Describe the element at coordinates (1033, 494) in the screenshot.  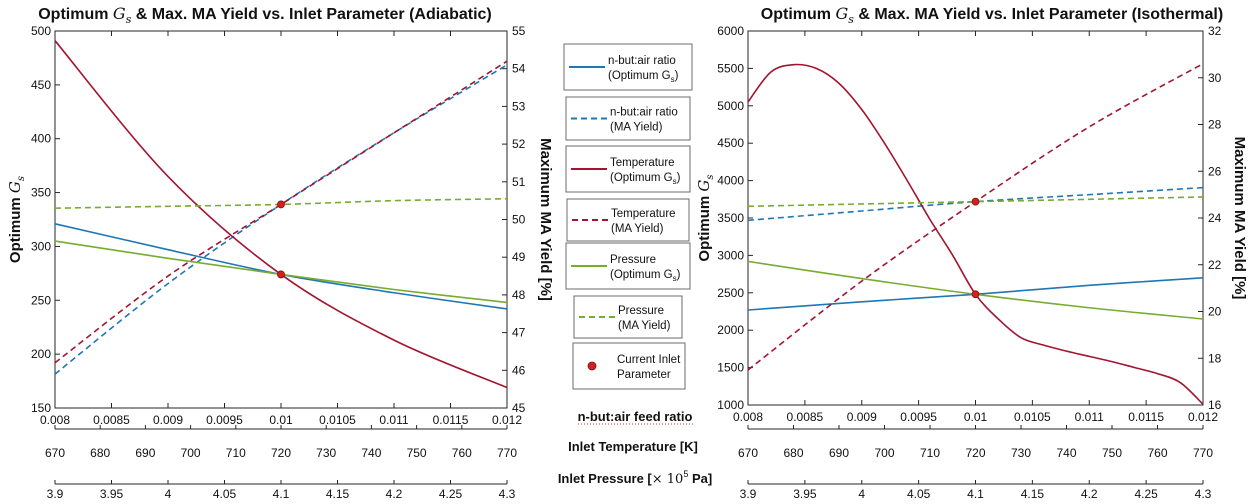
I see `pressure-tick-label: 4.15` at that location.